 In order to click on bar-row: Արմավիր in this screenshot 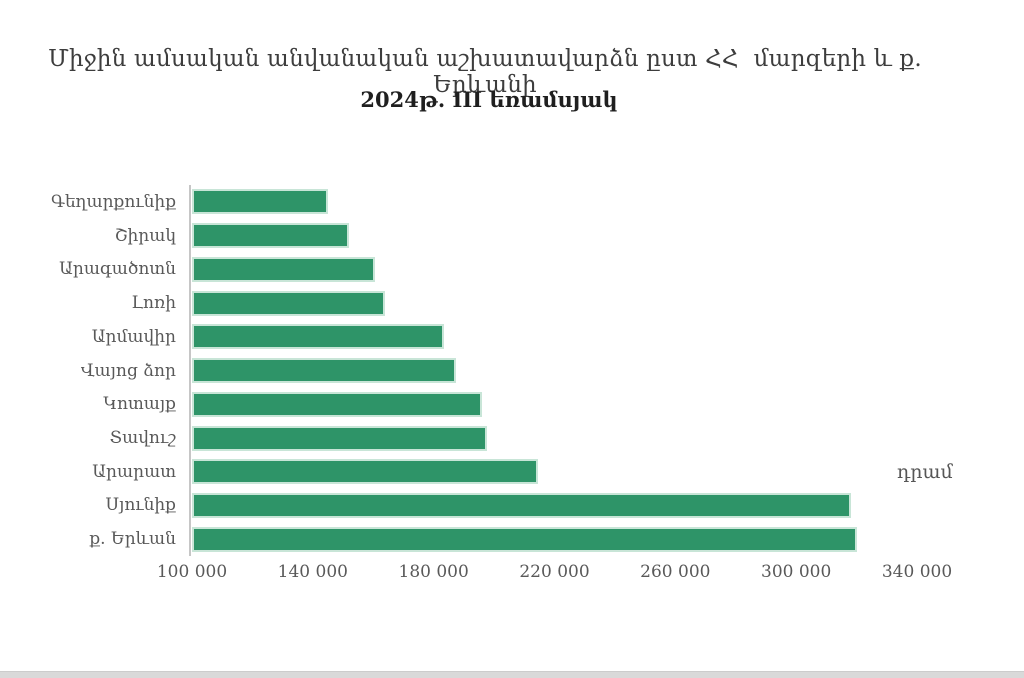, I will do `click(512, 337)`.